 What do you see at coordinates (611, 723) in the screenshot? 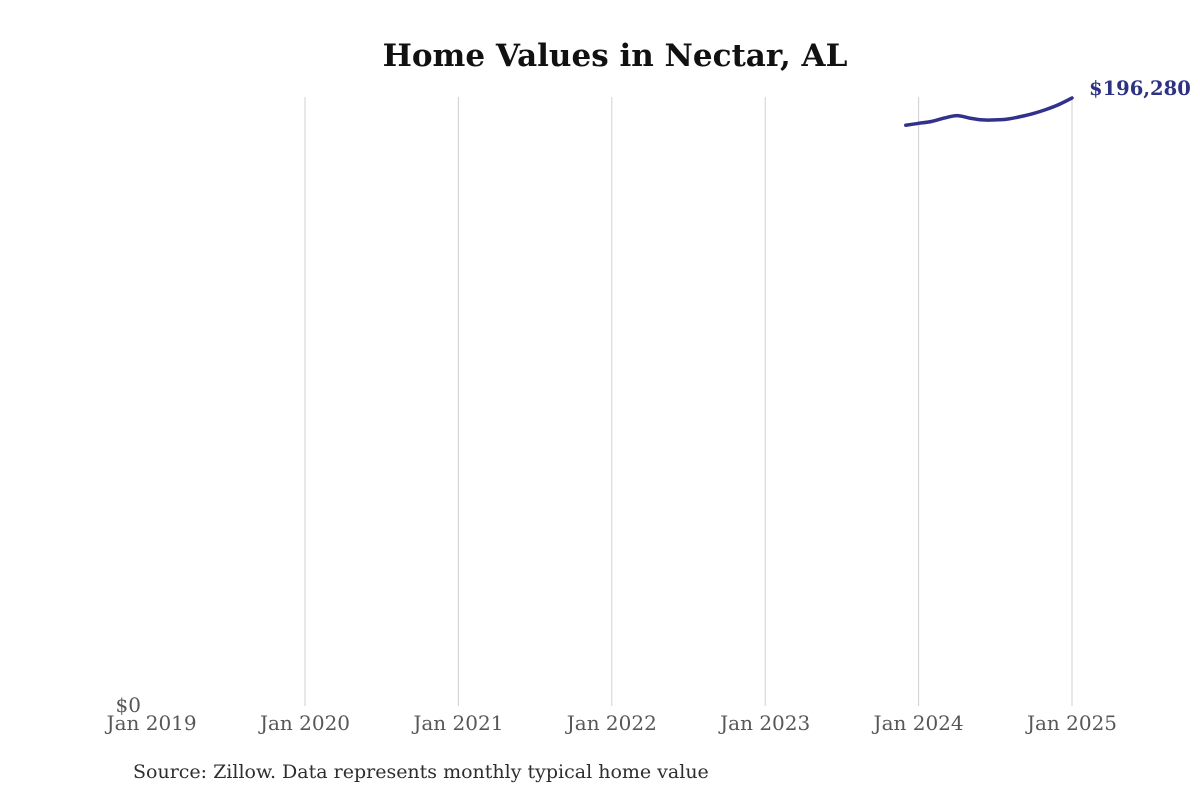
I see `x-tick-label: Jan 2022` at bounding box center [611, 723].